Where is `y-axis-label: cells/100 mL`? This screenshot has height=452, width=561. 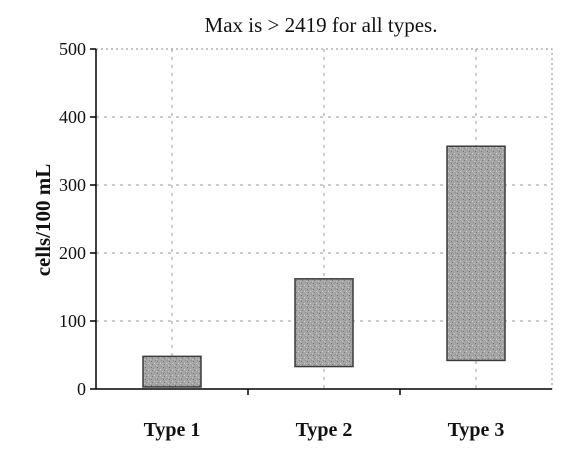 y-axis-label: cells/100 mL is located at coordinates (43, 220).